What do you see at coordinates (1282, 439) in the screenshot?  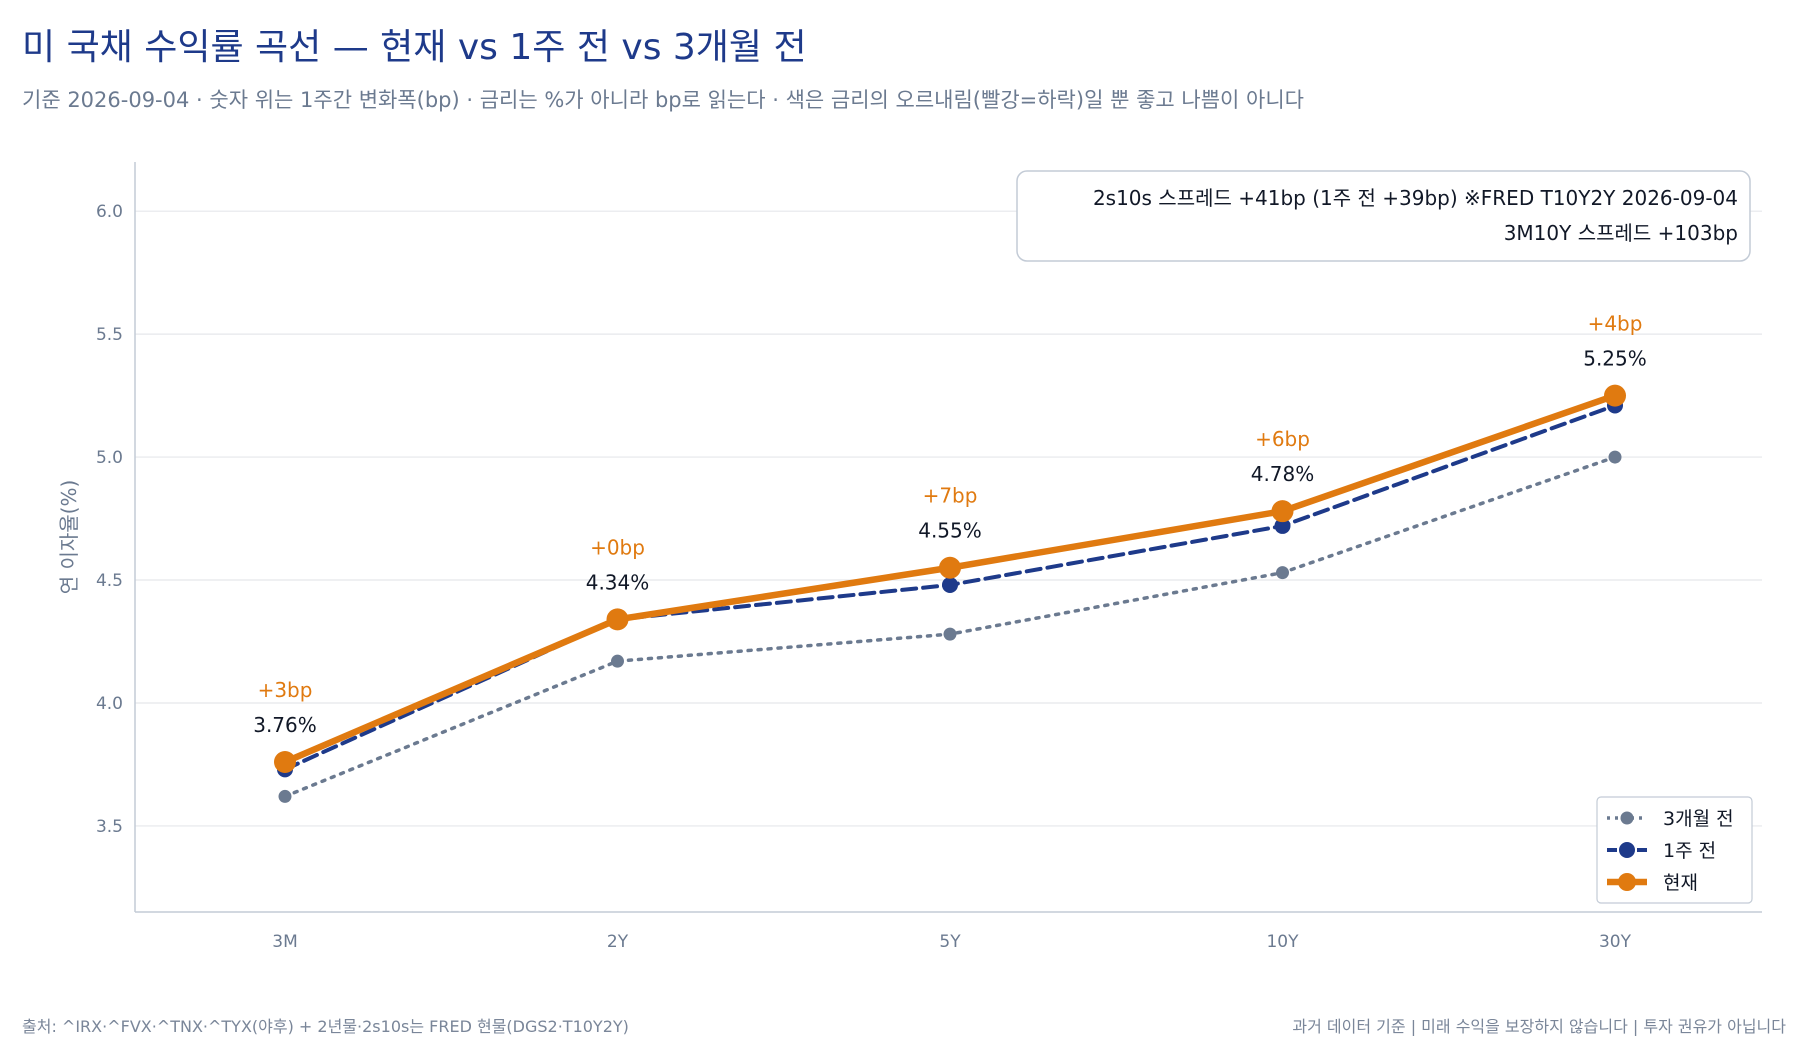 I see `change-label: +6bp` at bounding box center [1282, 439].